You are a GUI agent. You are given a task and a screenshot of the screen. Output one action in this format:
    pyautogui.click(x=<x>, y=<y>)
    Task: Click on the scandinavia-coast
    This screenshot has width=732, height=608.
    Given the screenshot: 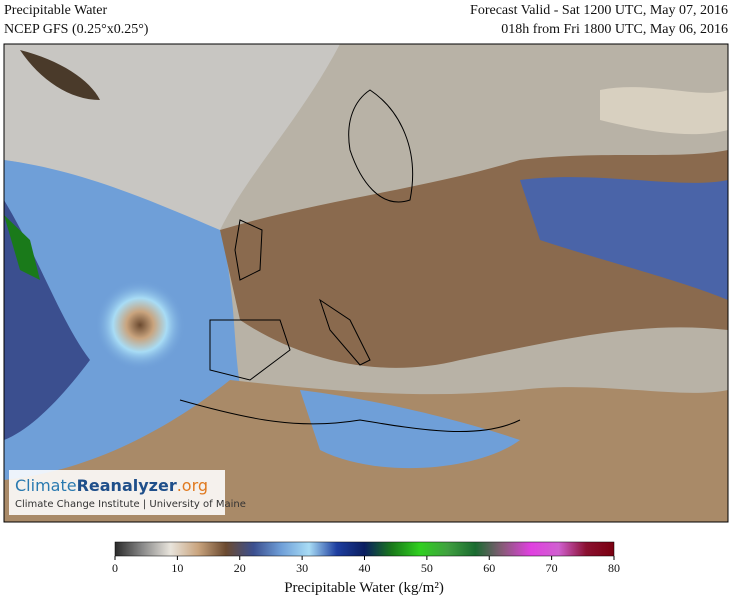 What is the action you would take?
    pyautogui.click(x=381, y=146)
    